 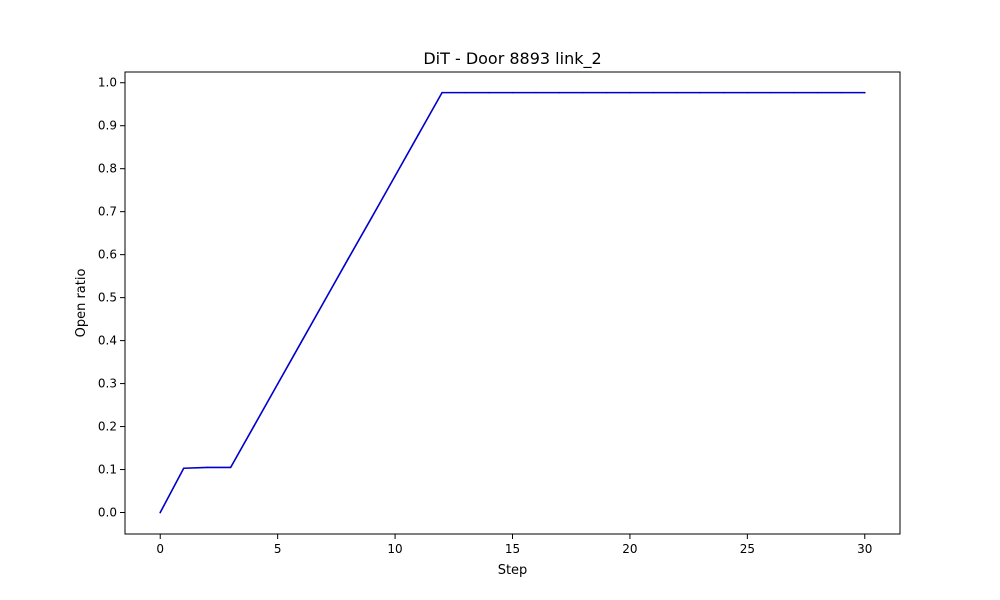 What do you see at coordinates (107, 255) in the screenshot?
I see `y-tick-label: 0.6` at bounding box center [107, 255].